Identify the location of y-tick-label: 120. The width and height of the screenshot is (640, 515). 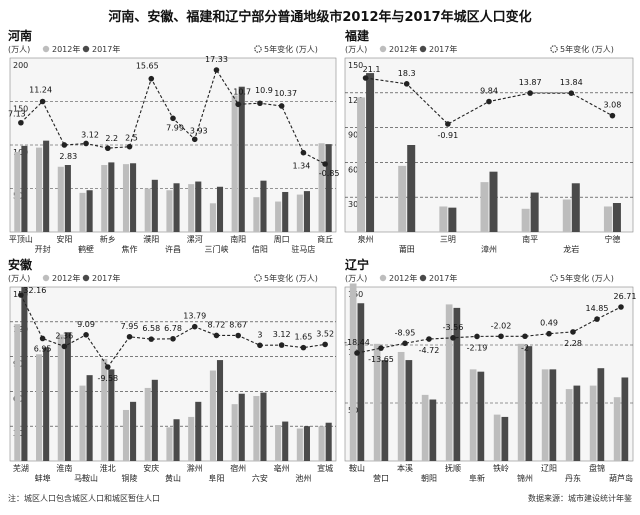
(355, 100).